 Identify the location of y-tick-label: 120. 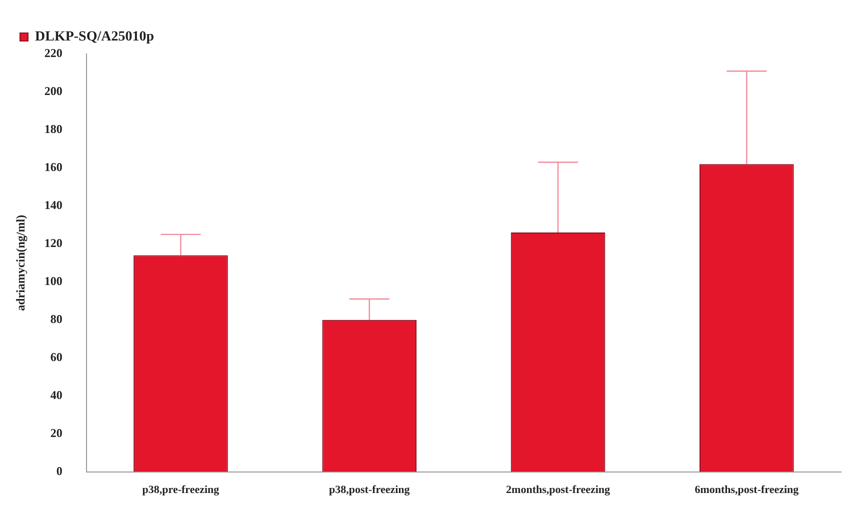
(53, 243).